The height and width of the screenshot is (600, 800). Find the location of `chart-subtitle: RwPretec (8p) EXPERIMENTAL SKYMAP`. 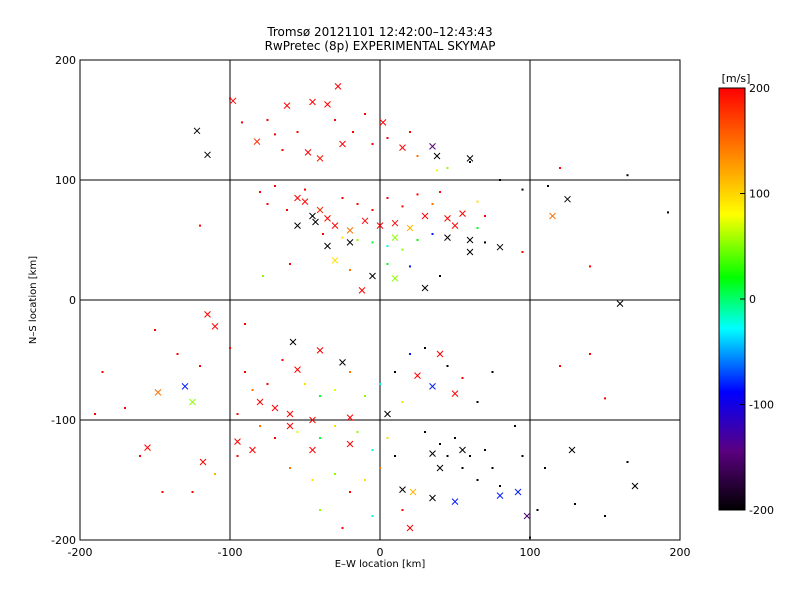

chart-subtitle: RwPretec (8p) EXPERIMENTAL SKYMAP is located at coordinates (380, 46).